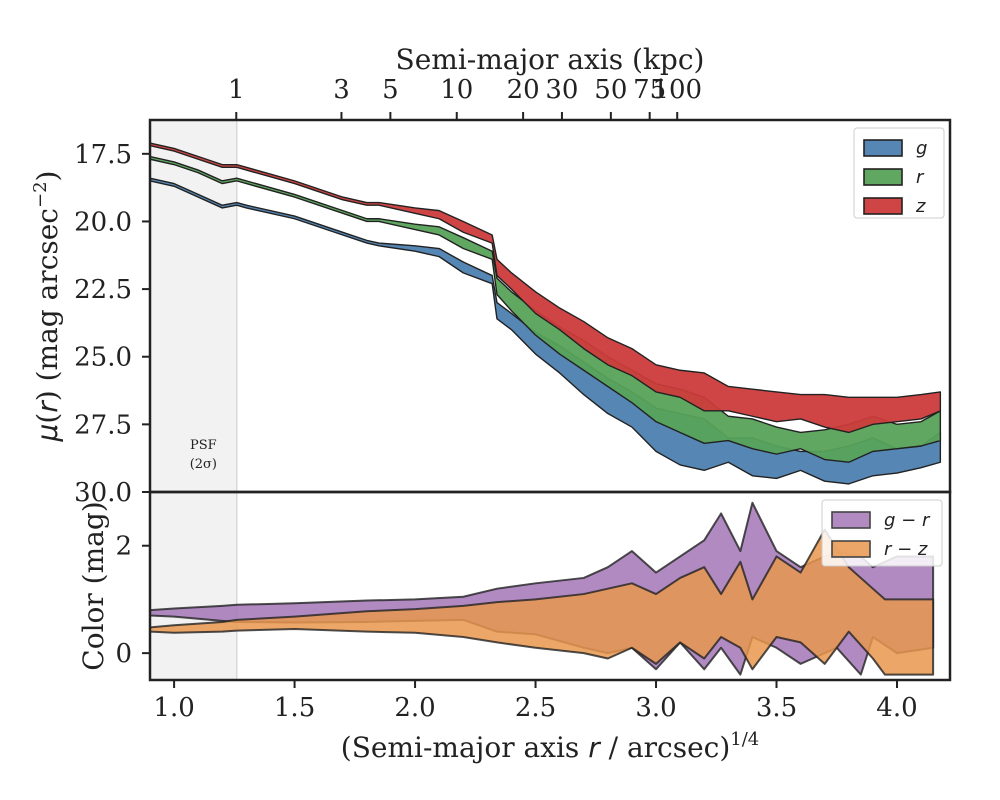  What do you see at coordinates (103, 155) in the screenshot?
I see `y-tick-label: 17.5` at bounding box center [103, 155].